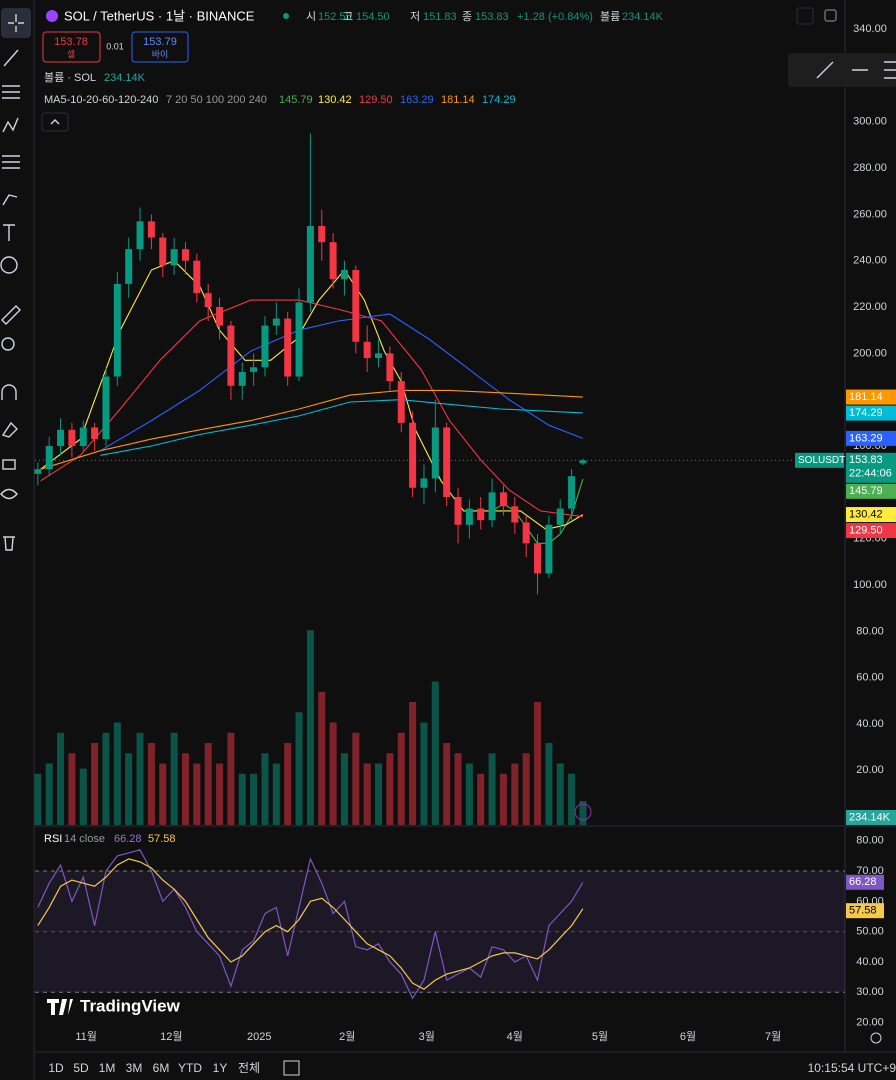 This screenshot has height=1080, width=896. I want to click on magnet-tool, so click(9, 392).